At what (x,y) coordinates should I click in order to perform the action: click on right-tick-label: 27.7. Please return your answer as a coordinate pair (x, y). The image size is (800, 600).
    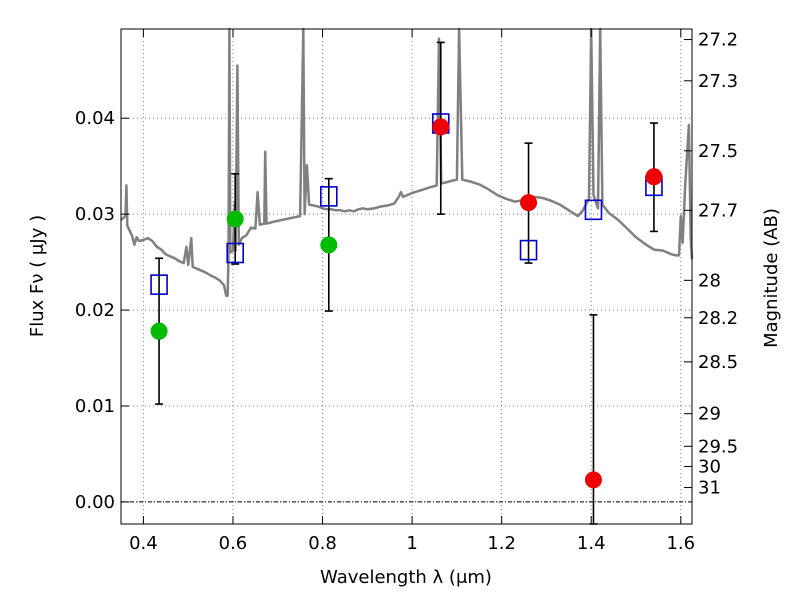
    Looking at the image, I should click on (718, 210).